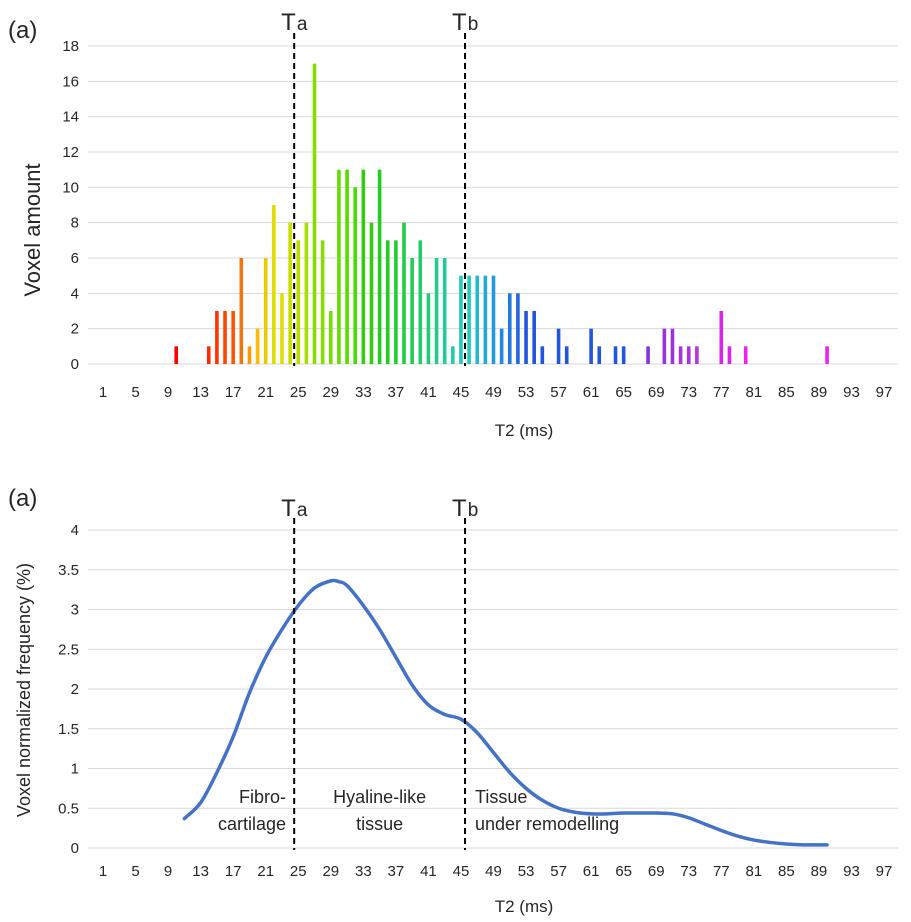  Describe the element at coordinates (68, 689) in the screenshot. I see `y-tick-labels: 0 0.5 1 1.5 2 2.5 3 3.5 4` at that location.